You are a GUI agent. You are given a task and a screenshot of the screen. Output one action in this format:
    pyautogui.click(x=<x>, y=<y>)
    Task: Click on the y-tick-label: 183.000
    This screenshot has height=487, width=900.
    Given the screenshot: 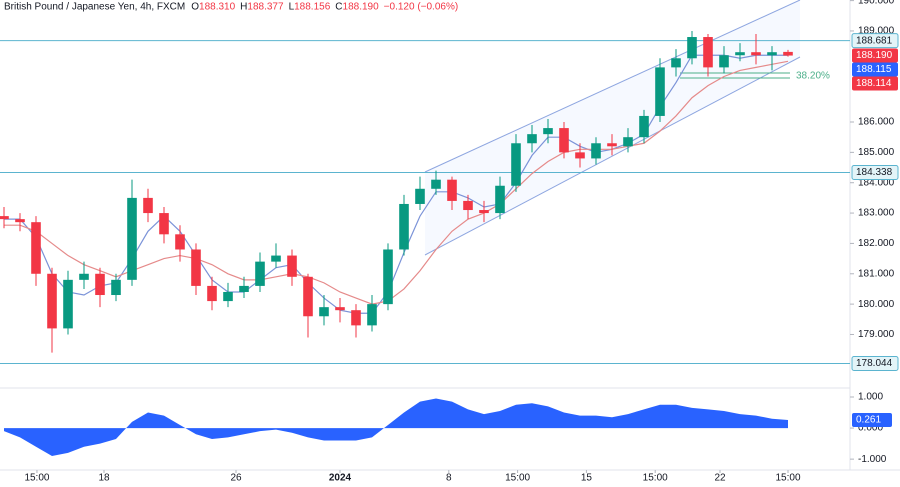 What is the action you would take?
    pyautogui.click(x=876, y=213)
    